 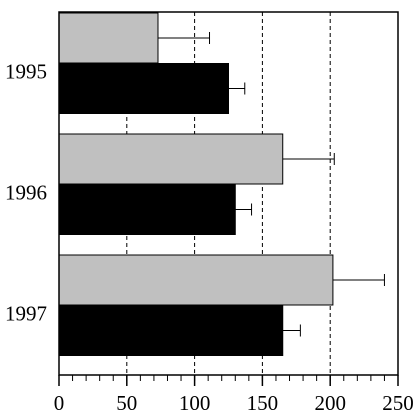 What do you see at coordinates (59, 401) in the screenshot?
I see `x-tick-label: 0` at bounding box center [59, 401].